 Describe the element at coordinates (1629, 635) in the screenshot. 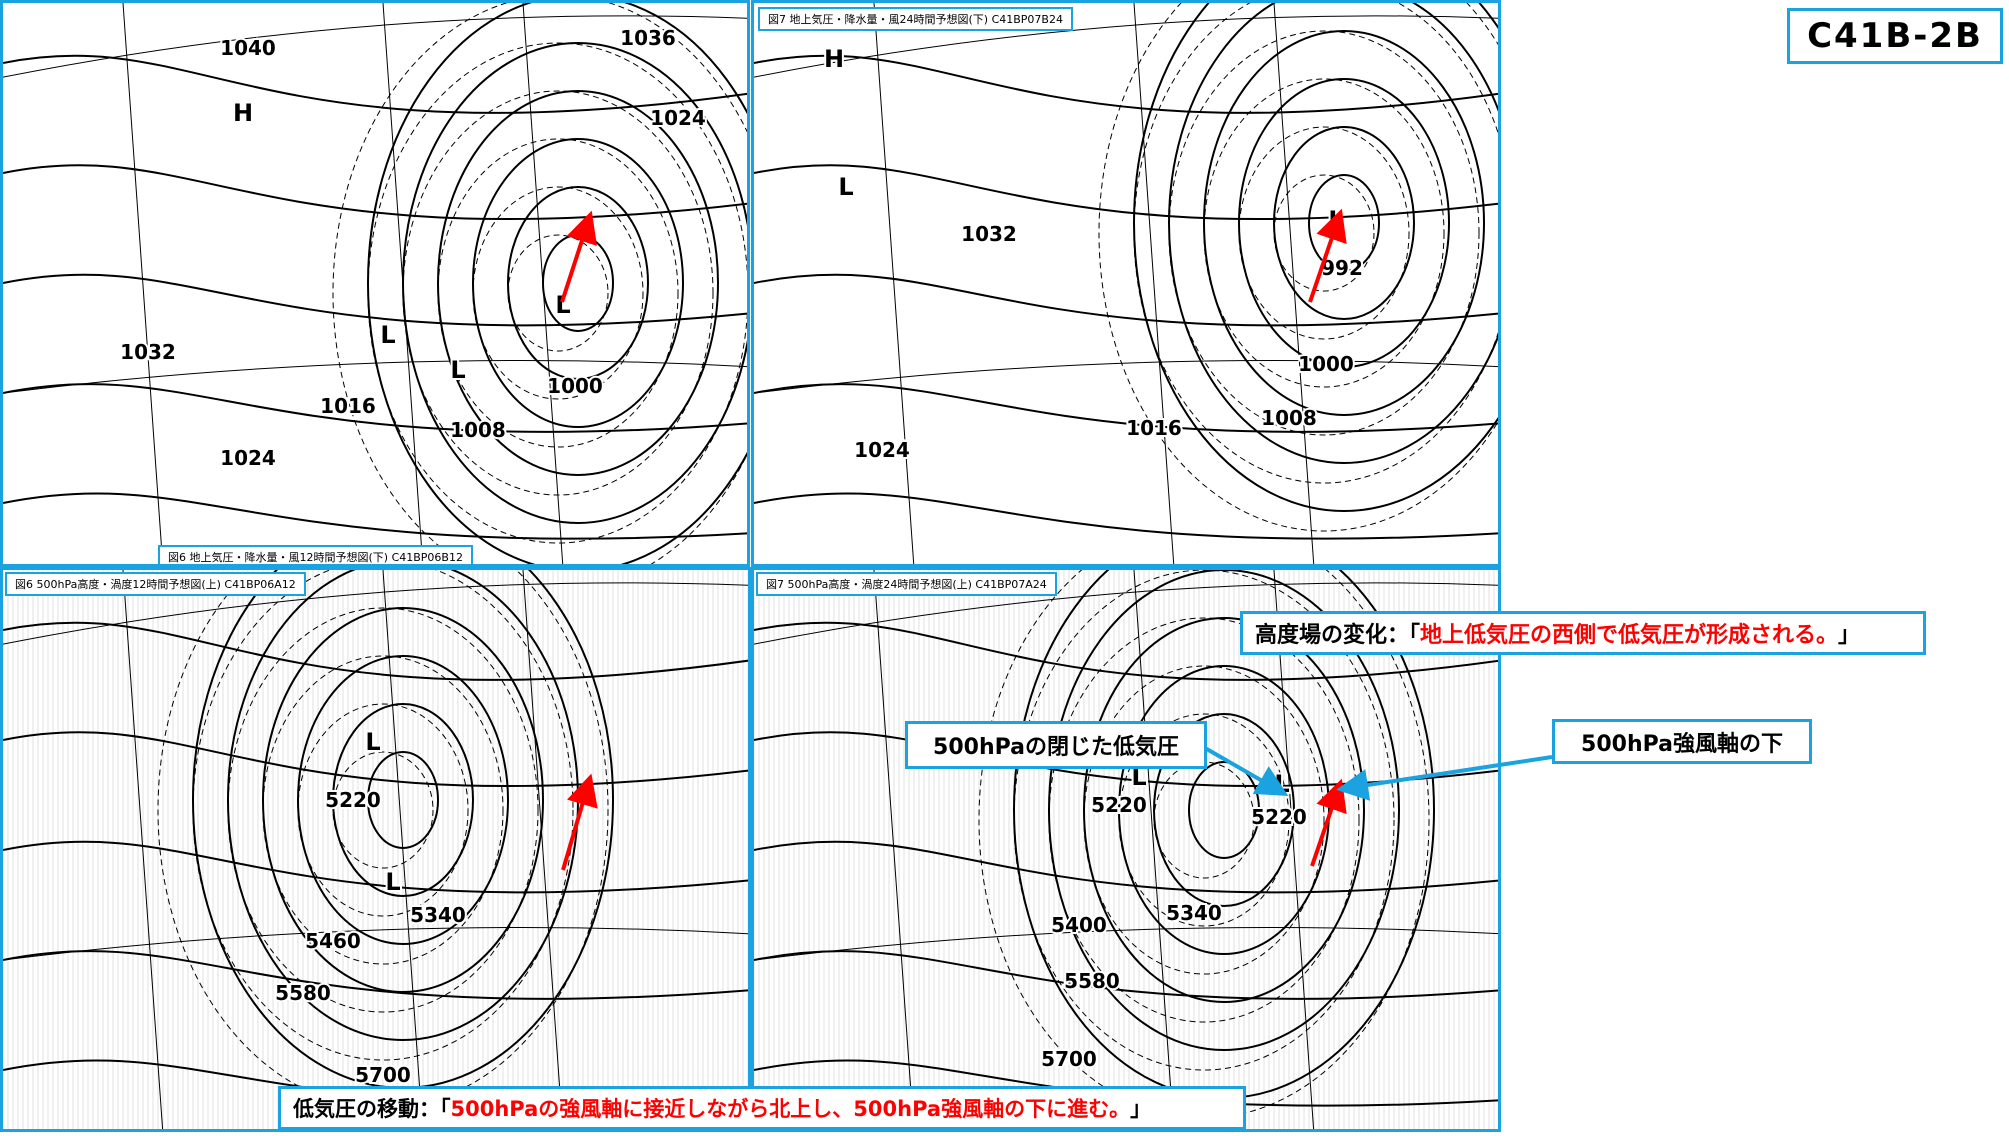

I see `height-change-text: 地上低気圧の西側で低気圧が形成される。` at that location.